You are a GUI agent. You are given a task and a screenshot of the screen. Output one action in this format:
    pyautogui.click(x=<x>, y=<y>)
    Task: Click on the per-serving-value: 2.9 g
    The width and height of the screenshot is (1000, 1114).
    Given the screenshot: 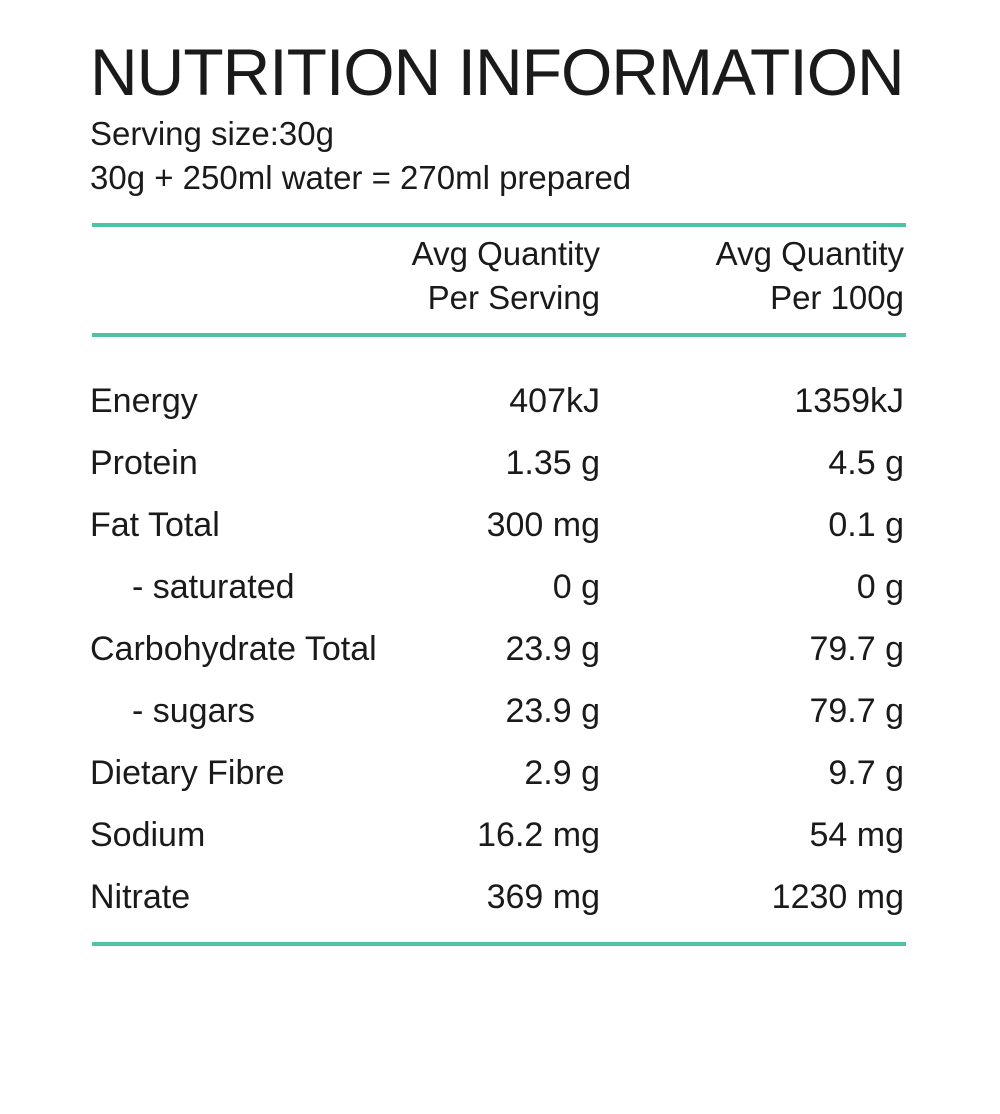 What is the action you would take?
    pyautogui.click(x=562, y=773)
    